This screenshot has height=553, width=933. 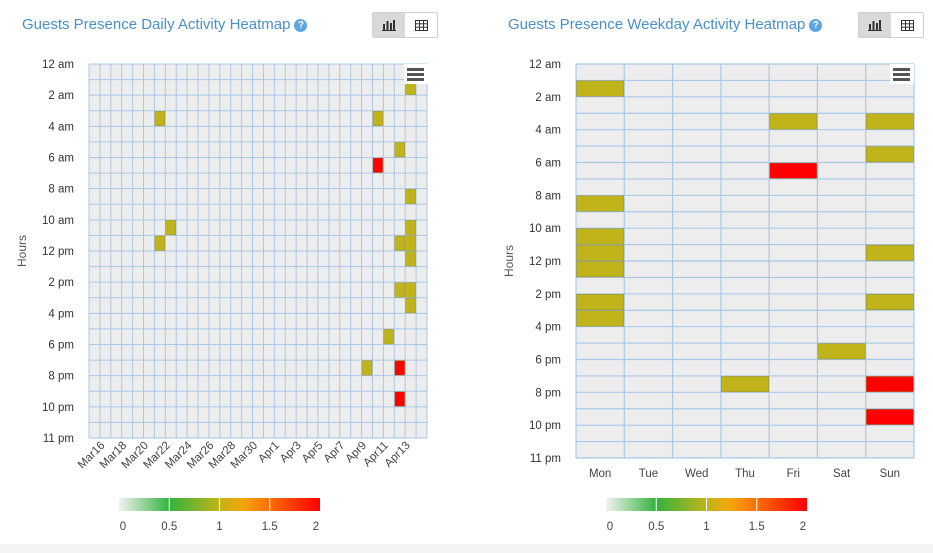 What do you see at coordinates (600, 474) in the screenshot?
I see `x-tick-label: Mon` at bounding box center [600, 474].